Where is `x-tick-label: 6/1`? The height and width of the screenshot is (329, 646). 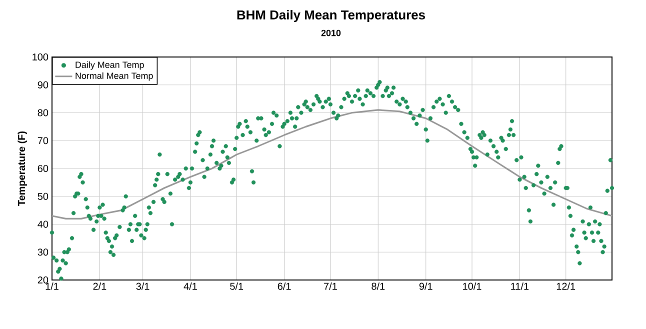 x-tick-label: 6/1 is located at coordinates (284, 286).